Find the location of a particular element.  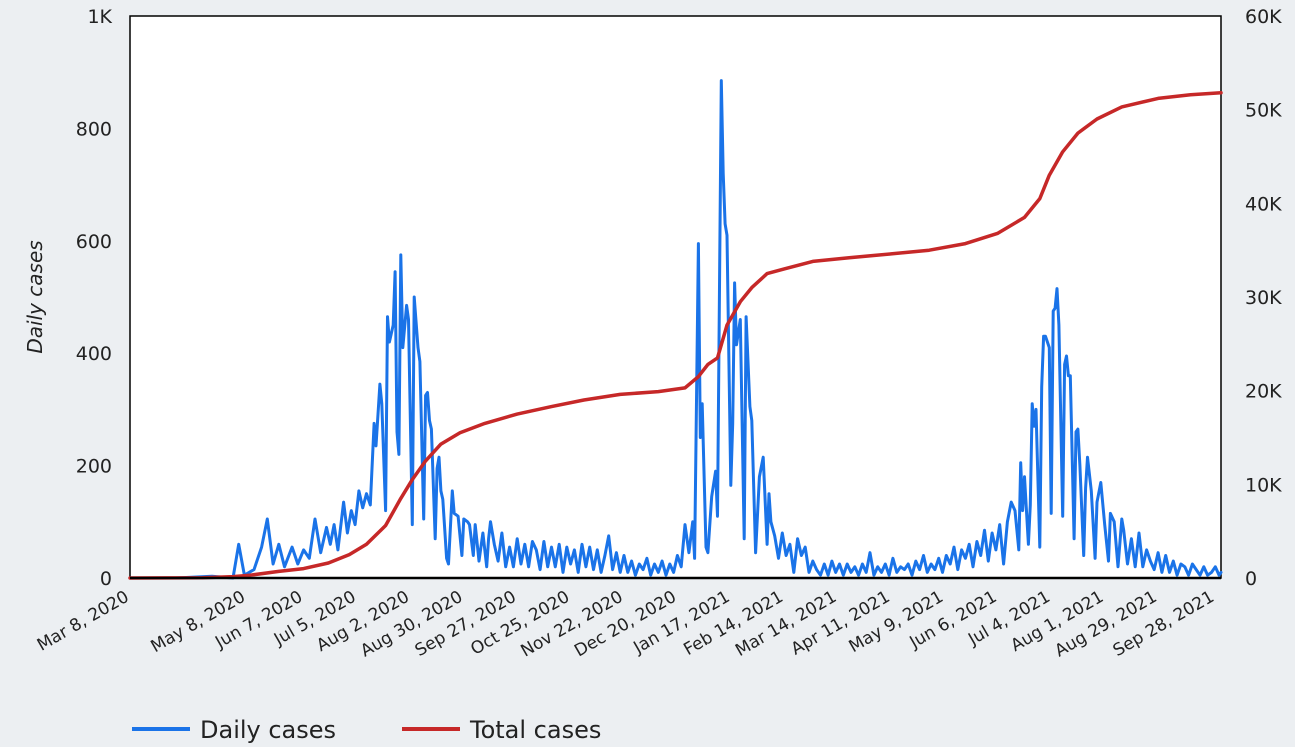

right-tick-label: 50K is located at coordinates (1263, 111).